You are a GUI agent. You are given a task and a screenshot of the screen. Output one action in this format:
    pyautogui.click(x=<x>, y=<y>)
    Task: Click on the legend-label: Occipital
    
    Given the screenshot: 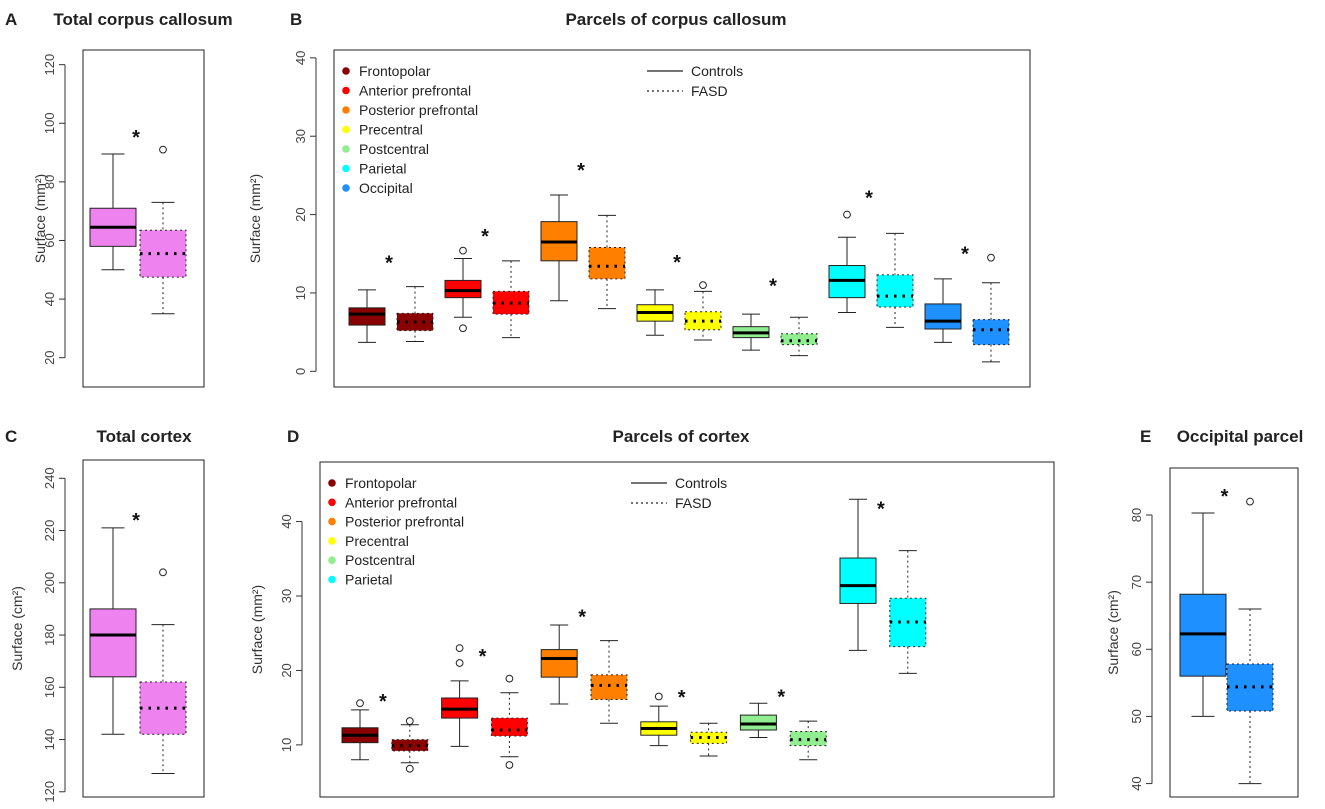 What is the action you would take?
    pyautogui.click(x=386, y=188)
    